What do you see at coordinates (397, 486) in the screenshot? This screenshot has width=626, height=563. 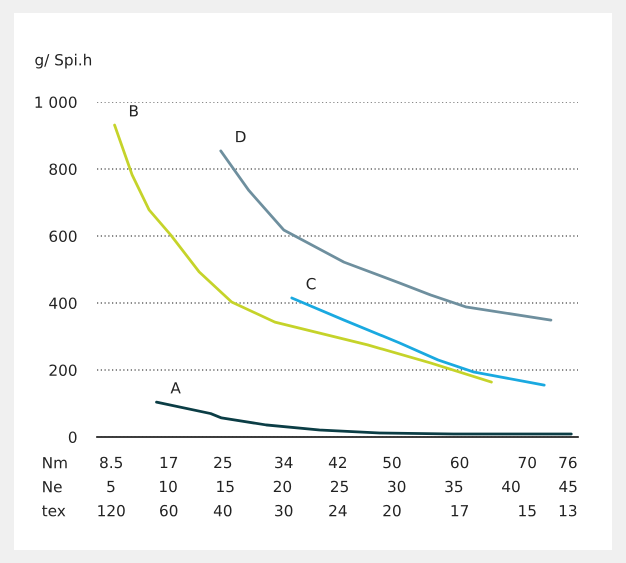 I see `x2-tick-label: 30` at bounding box center [397, 486].